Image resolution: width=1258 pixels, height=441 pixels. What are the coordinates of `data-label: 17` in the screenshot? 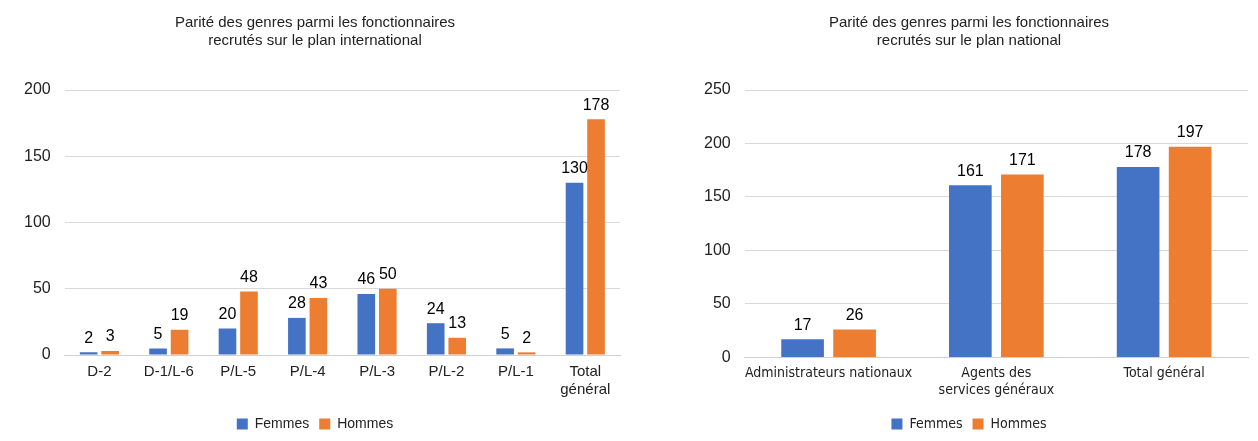 It's located at (802, 324).